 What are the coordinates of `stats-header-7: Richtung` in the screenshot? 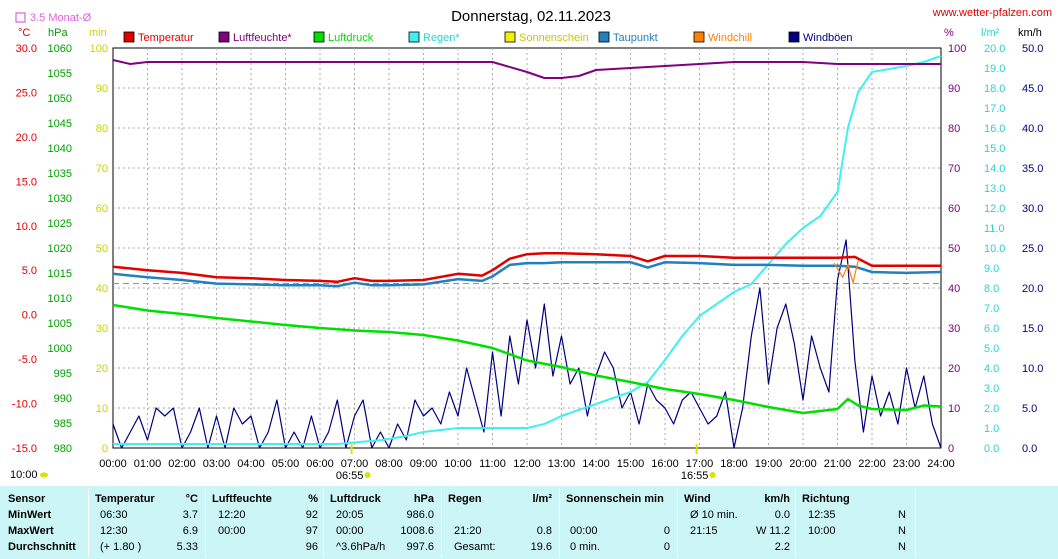 It's located at (826, 499).